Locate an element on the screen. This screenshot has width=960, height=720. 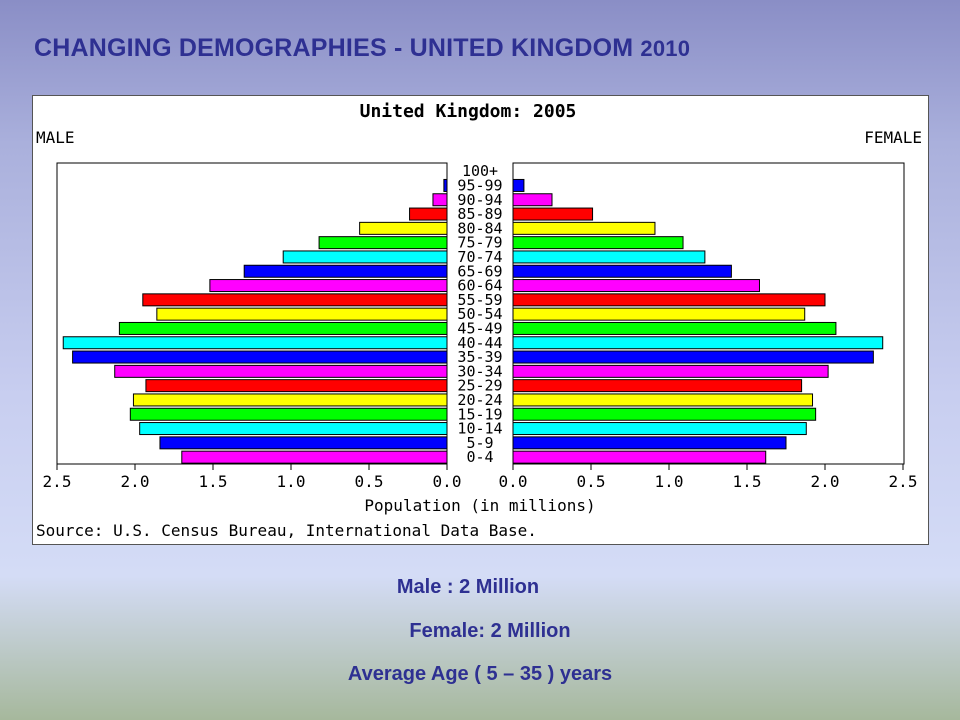
title-main: CHANGING DEMOGRAPHIES - UNITED KINGDOM is located at coordinates (337, 48).